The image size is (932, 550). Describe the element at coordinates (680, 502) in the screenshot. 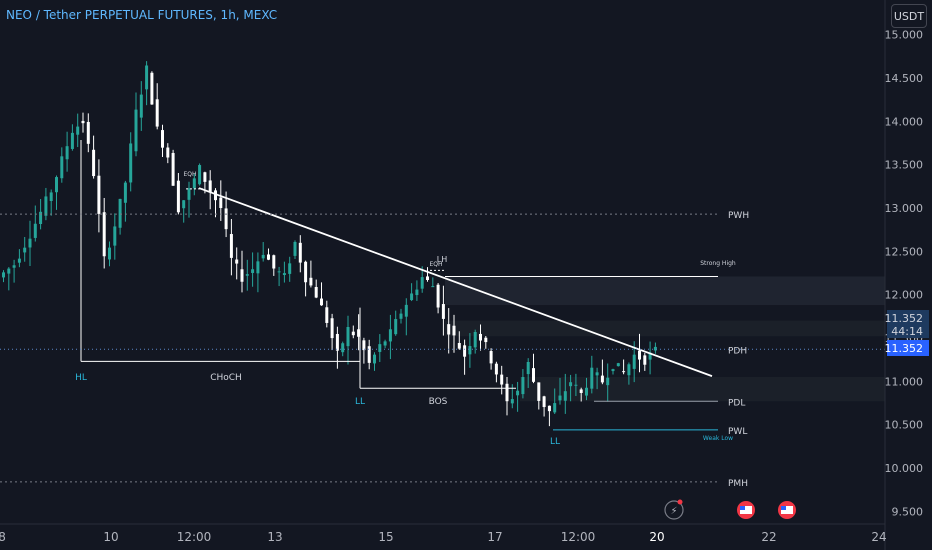

I see `alert-dot-icon` at that location.